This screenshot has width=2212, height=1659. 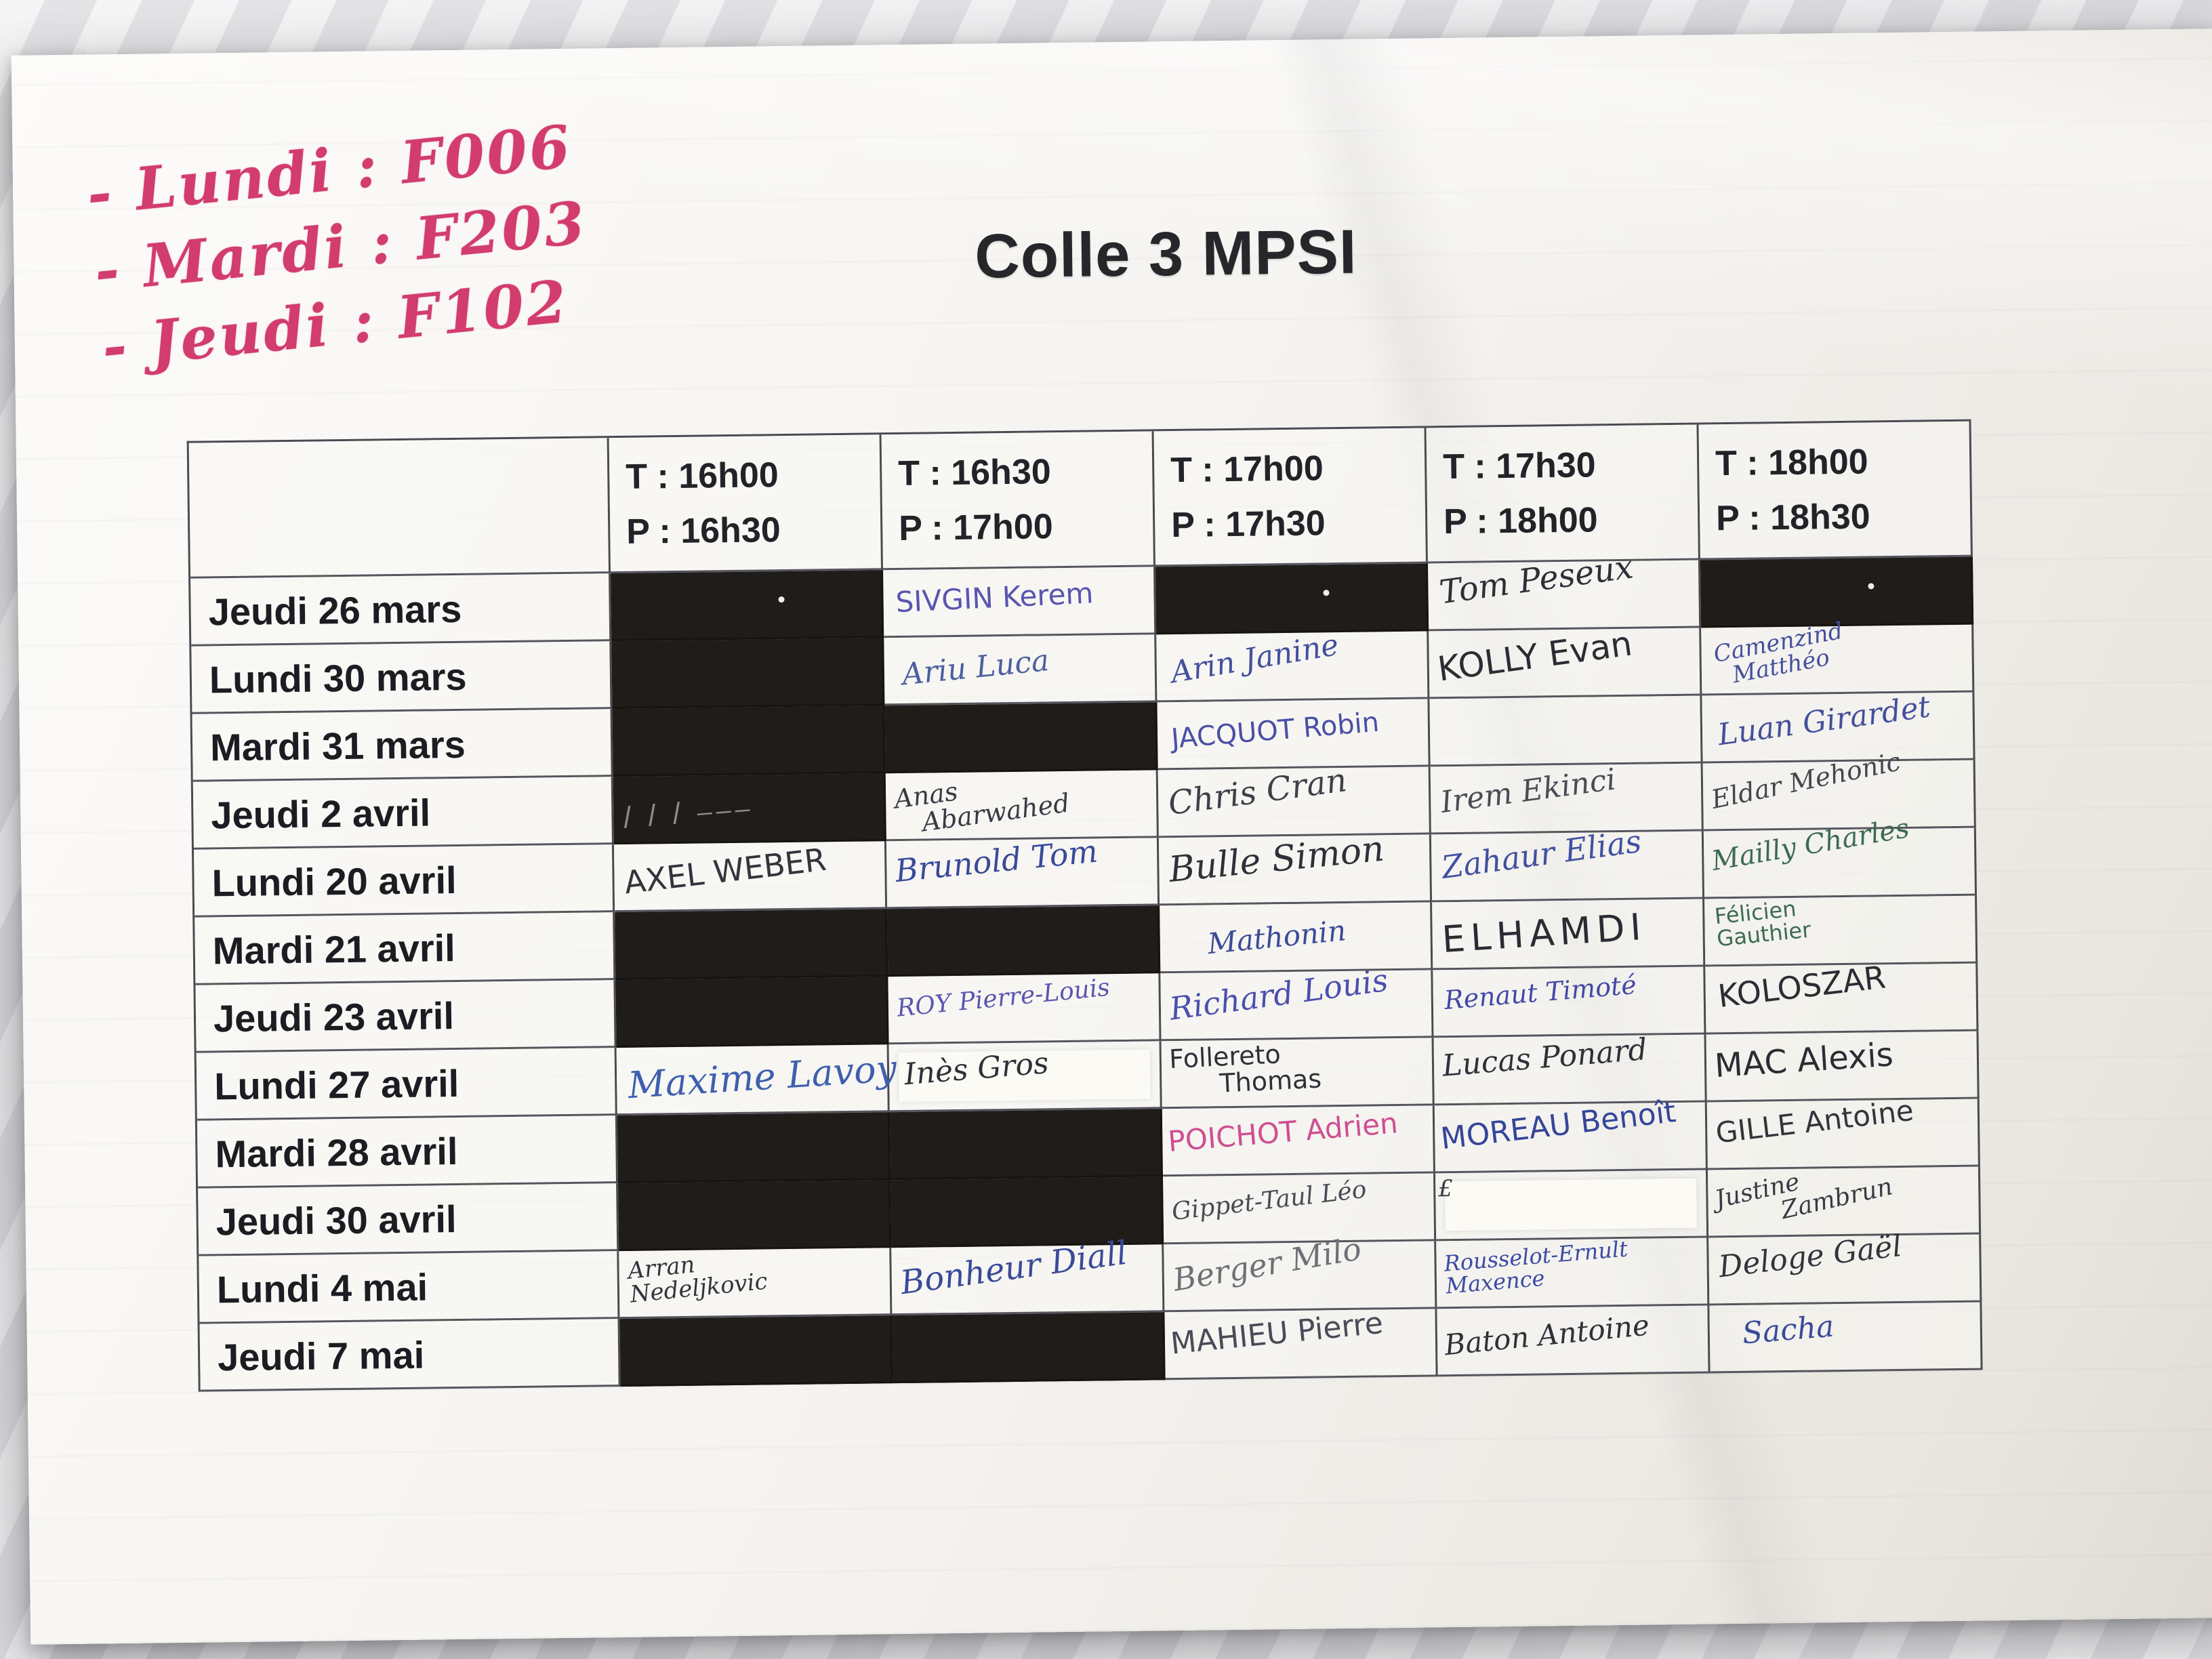 What do you see at coordinates (1566, 731) in the screenshot?
I see `empty-slot-cell` at bounding box center [1566, 731].